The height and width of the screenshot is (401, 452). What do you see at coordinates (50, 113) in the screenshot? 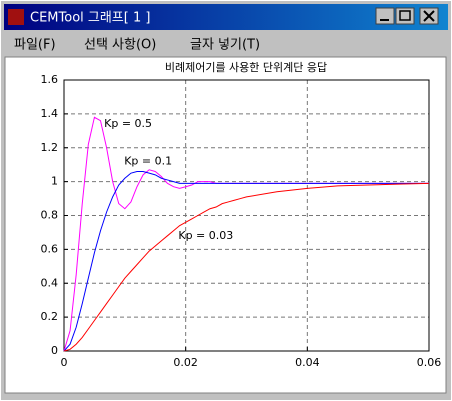
I see `y-tick-label: 1.4` at bounding box center [50, 113].